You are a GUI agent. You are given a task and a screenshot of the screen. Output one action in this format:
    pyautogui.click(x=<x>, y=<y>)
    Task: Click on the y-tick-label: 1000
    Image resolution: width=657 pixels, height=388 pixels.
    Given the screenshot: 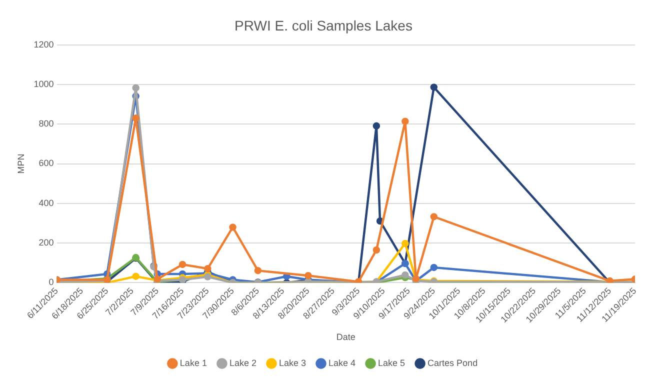 What is the action you would take?
    pyautogui.click(x=44, y=83)
    